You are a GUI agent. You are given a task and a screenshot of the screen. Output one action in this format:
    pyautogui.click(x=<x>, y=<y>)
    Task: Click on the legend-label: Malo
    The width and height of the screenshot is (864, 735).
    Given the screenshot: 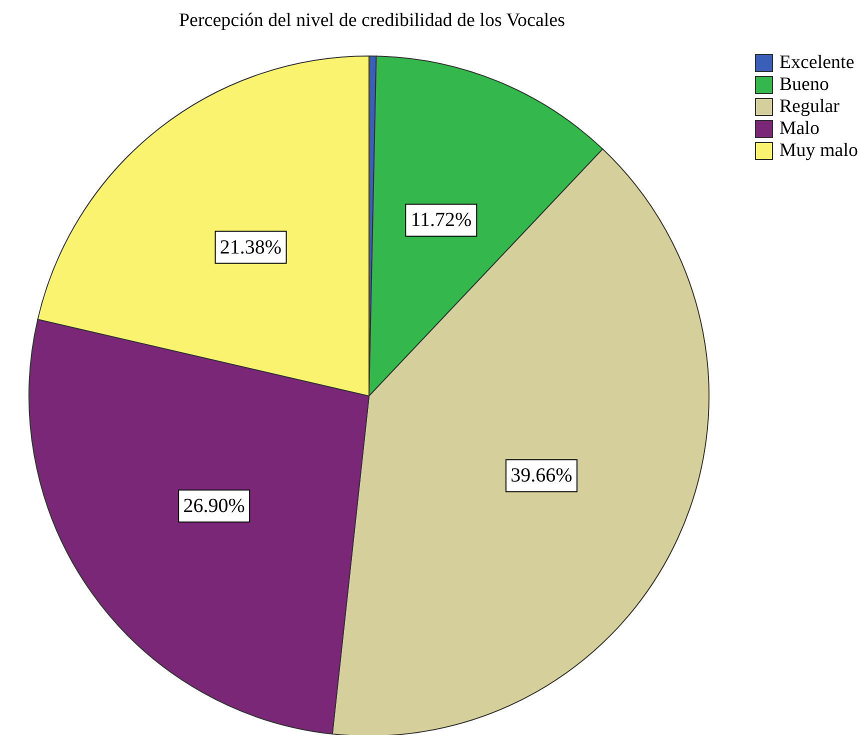 What is the action you would take?
    pyautogui.click(x=799, y=129)
    